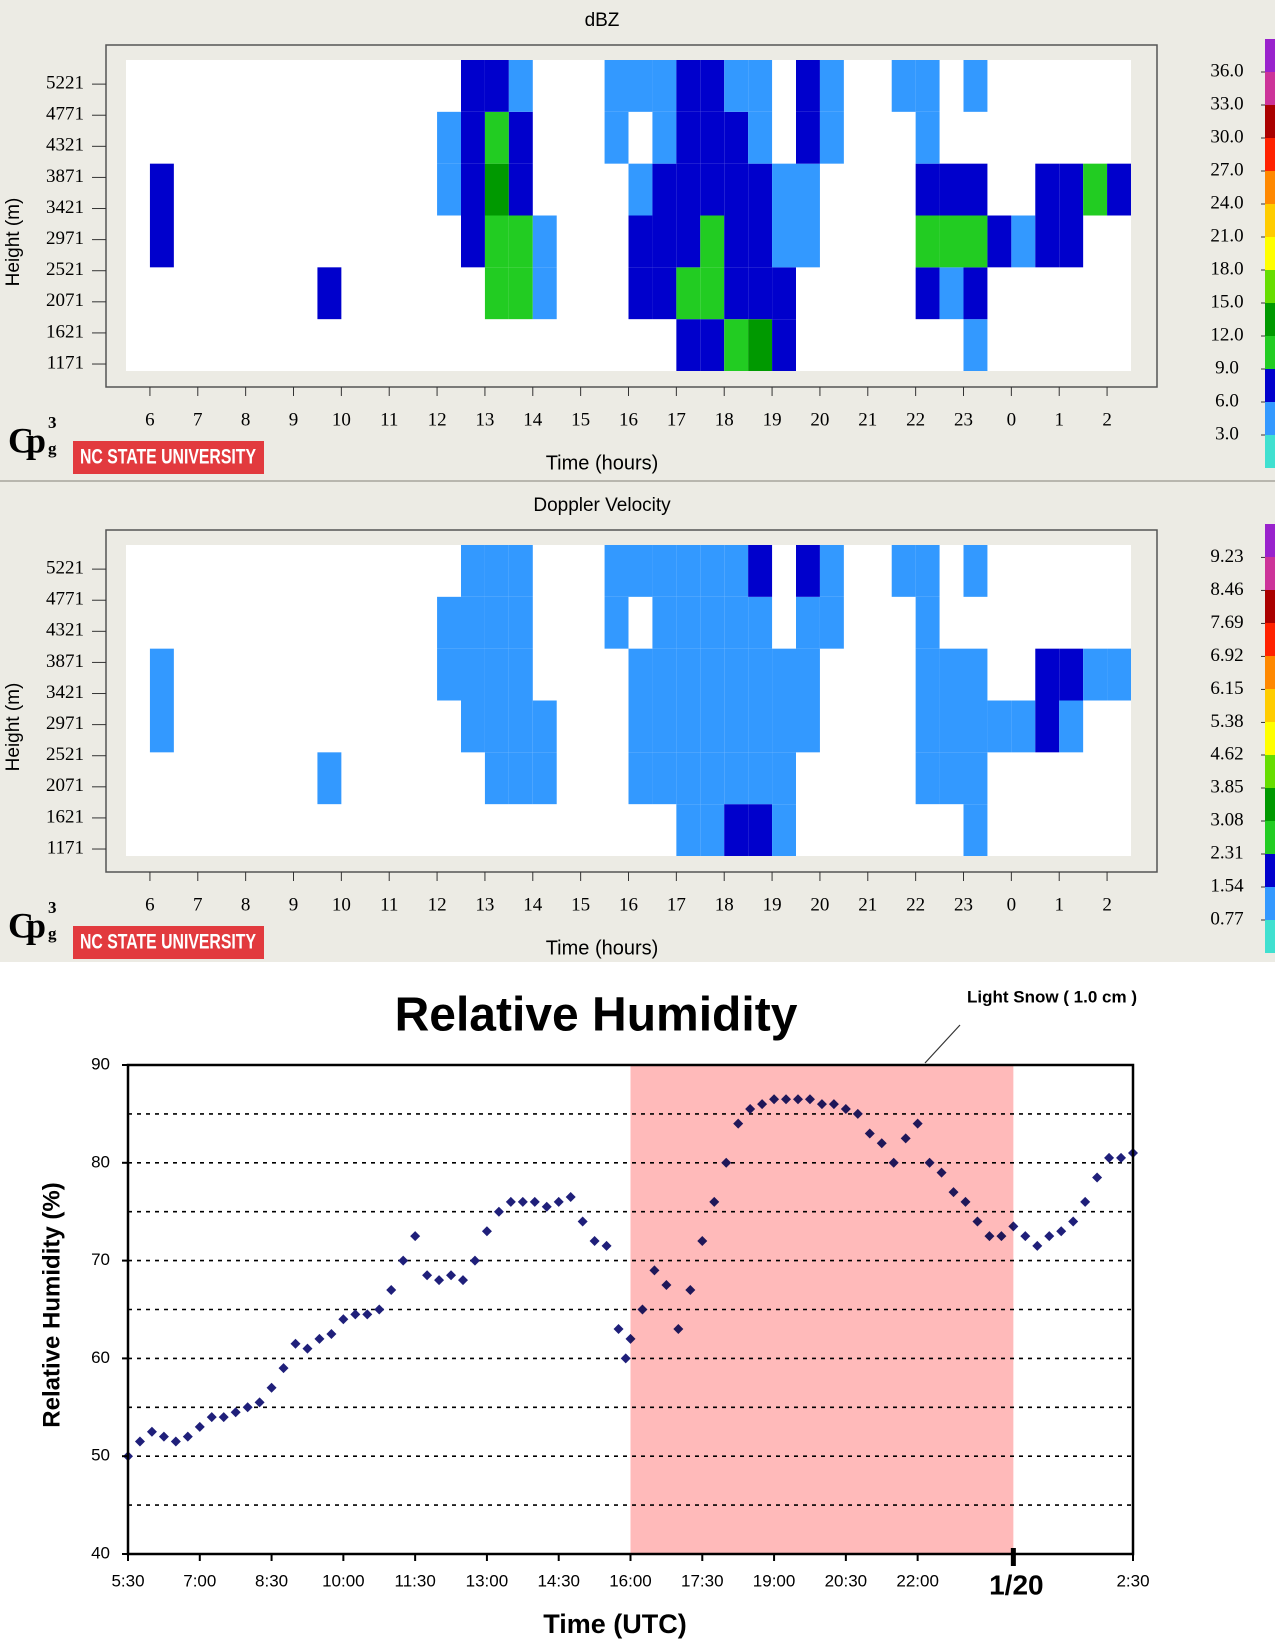 The height and width of the screenshot is (1650, 1275). I want to click on x-tick-label: 23, so click(963, 419).